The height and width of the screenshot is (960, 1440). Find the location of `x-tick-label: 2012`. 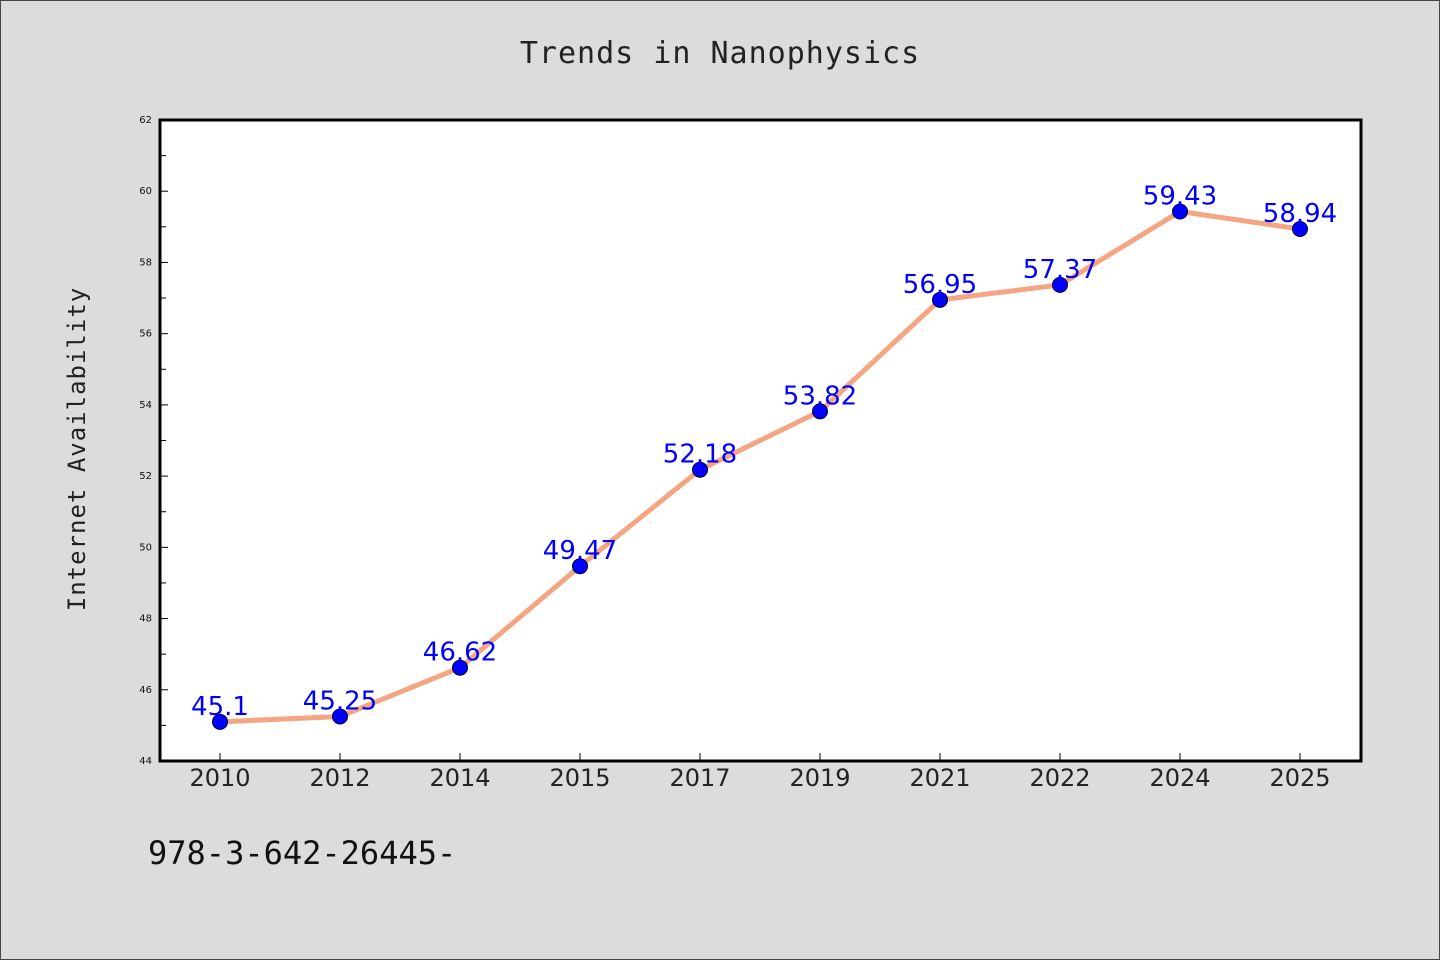

x-tick-label: 2012 is located at coordinates (339, 778).